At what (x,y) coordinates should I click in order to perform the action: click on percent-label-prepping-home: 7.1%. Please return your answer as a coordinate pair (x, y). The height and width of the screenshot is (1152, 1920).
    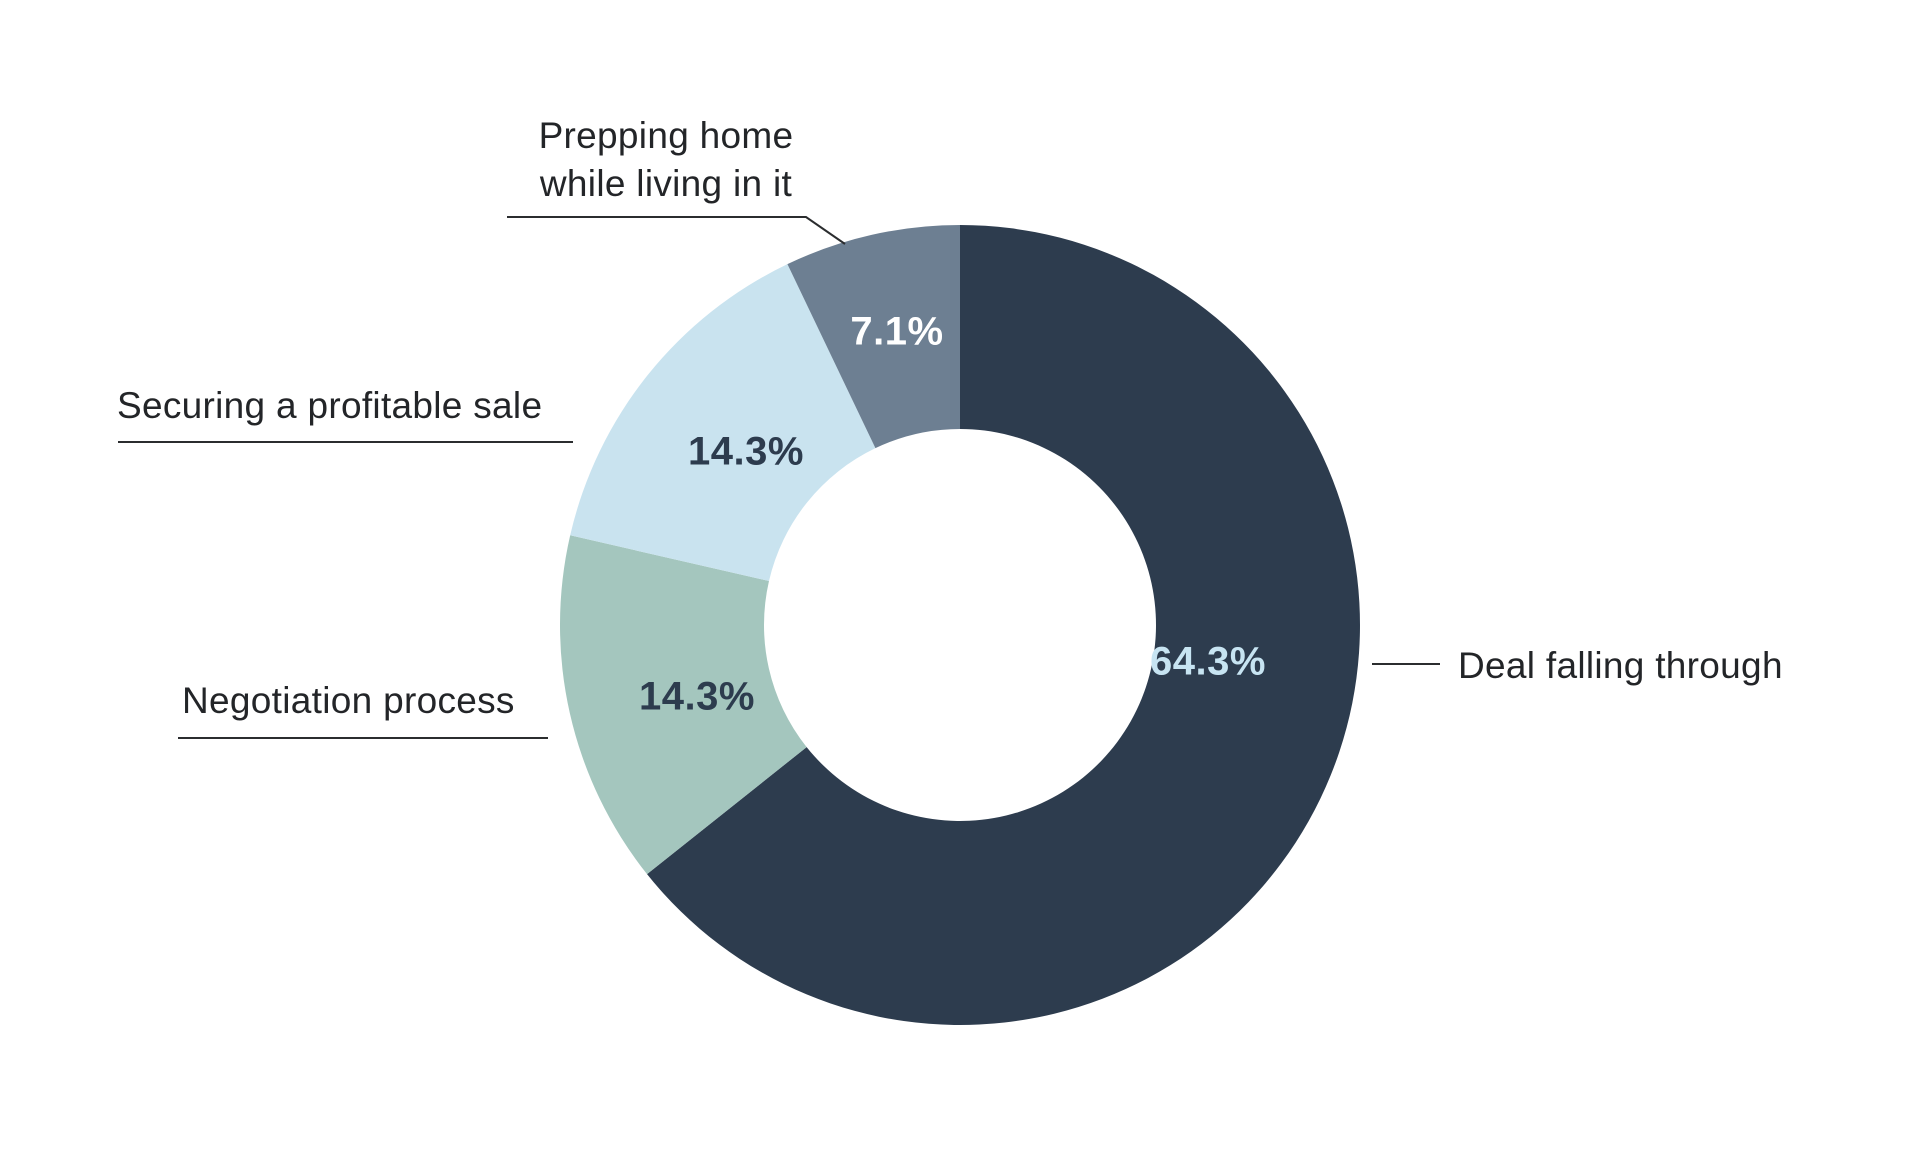
    Looking at the image, I should click on (897, 331).